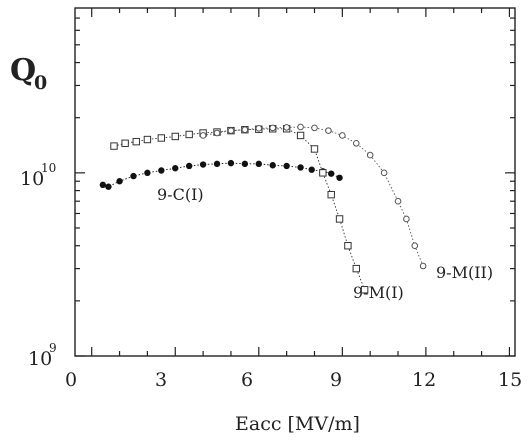 The height and width of the screenshot is (440, 529). I want to click on label-9-c-i: 9-C(I), so click(180, 194).